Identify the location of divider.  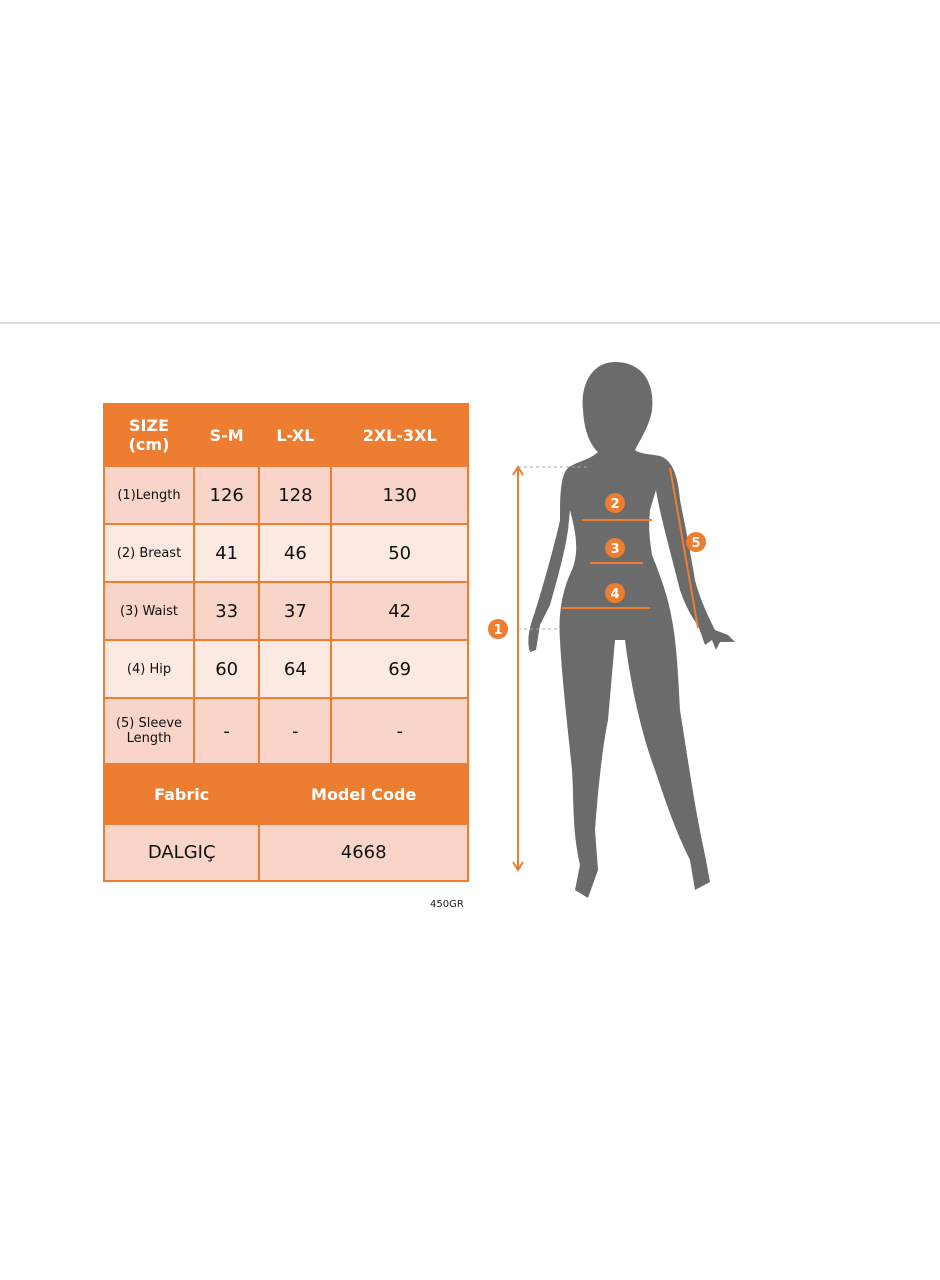
(470, 323).